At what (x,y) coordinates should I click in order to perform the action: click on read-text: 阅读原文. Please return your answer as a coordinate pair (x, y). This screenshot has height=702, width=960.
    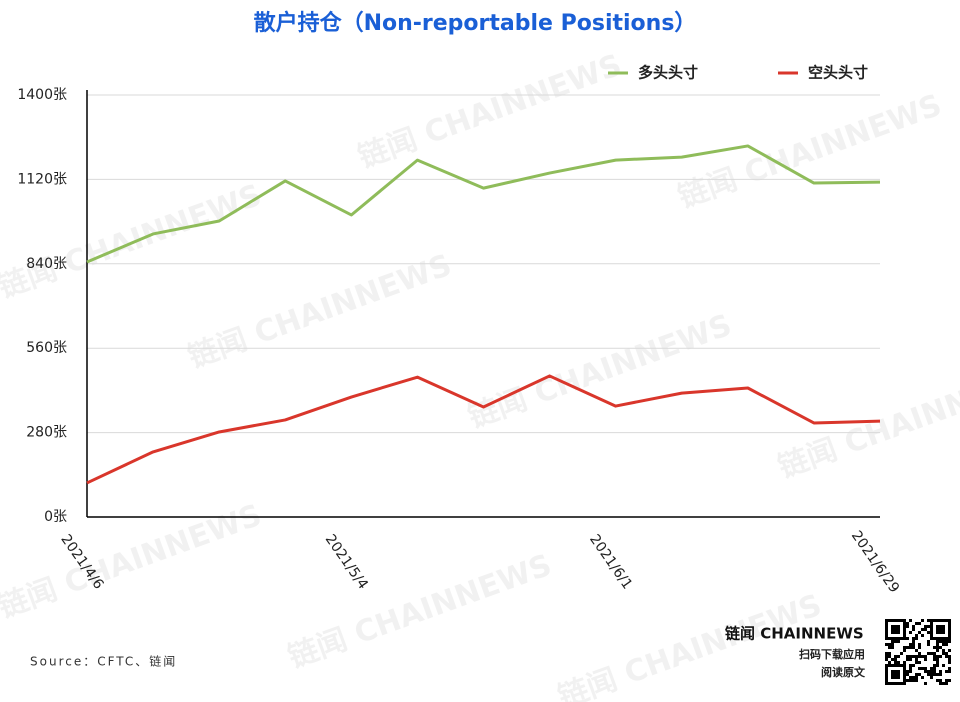
    Looking at the image, I should click on (843, 672).